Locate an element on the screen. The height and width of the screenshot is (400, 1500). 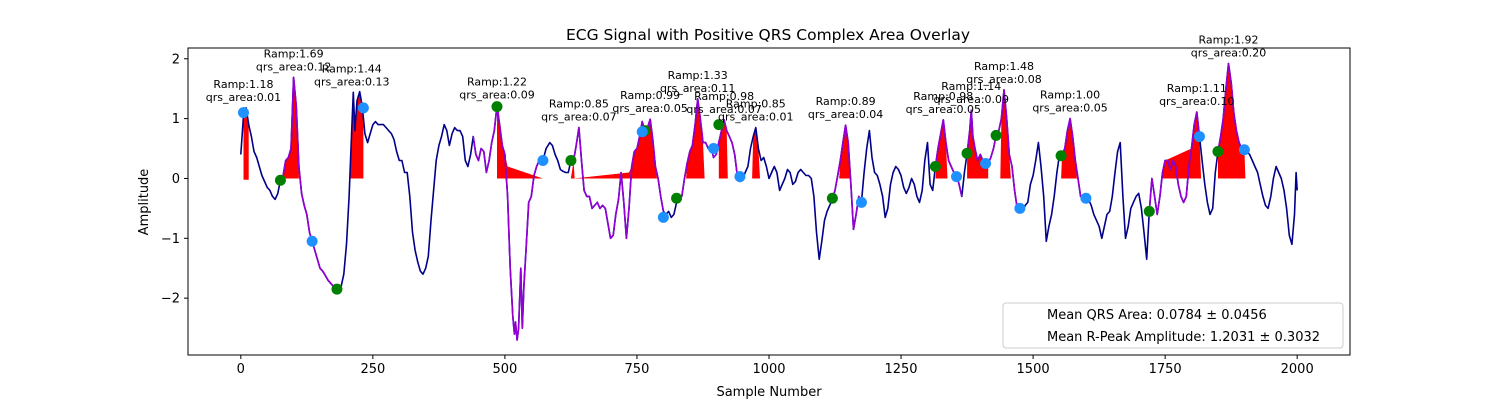
x-tick-label: 1750 is located at coordinates (1165, 369).